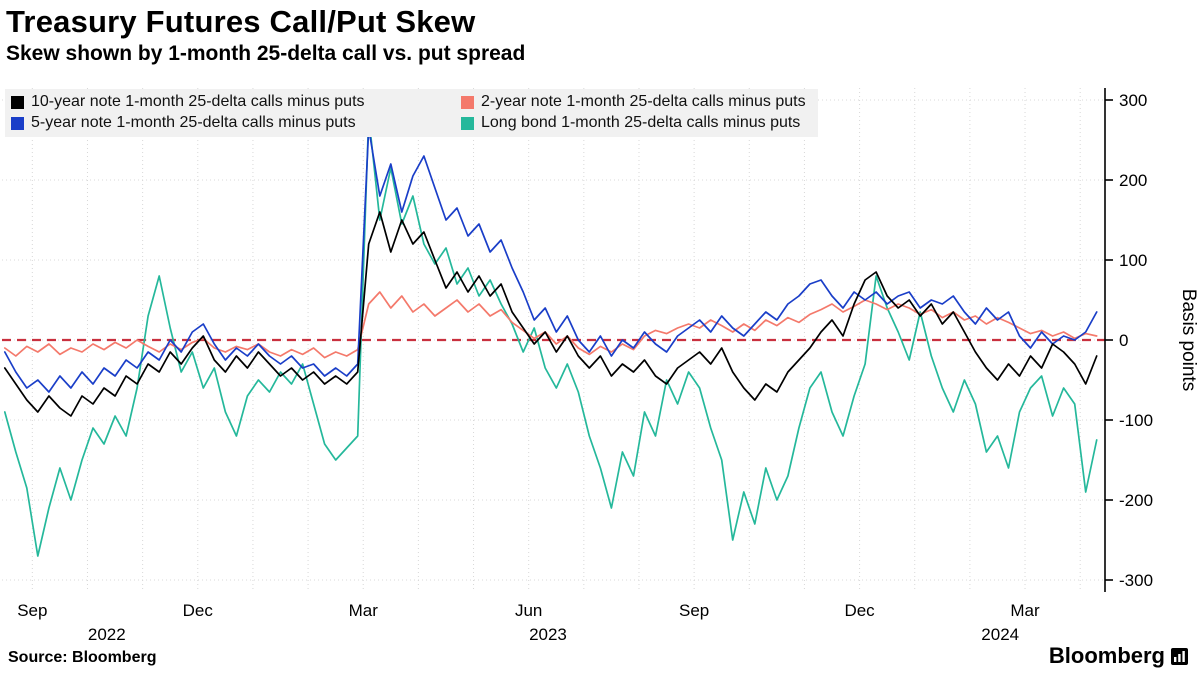 Image resolution: width=1200 pixels, height=675 pixels. What do you see at coordinates (1000, 634) in the screenshot?
I see `axis-text: 2024` at bounding box center [1000, 634].